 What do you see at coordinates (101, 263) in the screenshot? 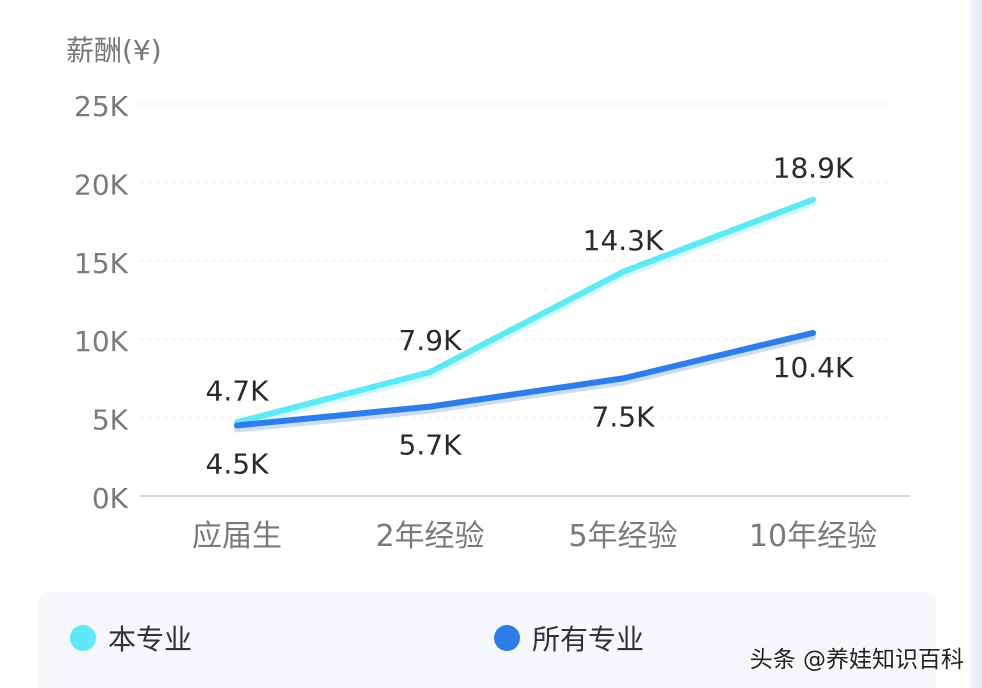
I see `y-tick-label: 15K` at bounding box center [101, 263].